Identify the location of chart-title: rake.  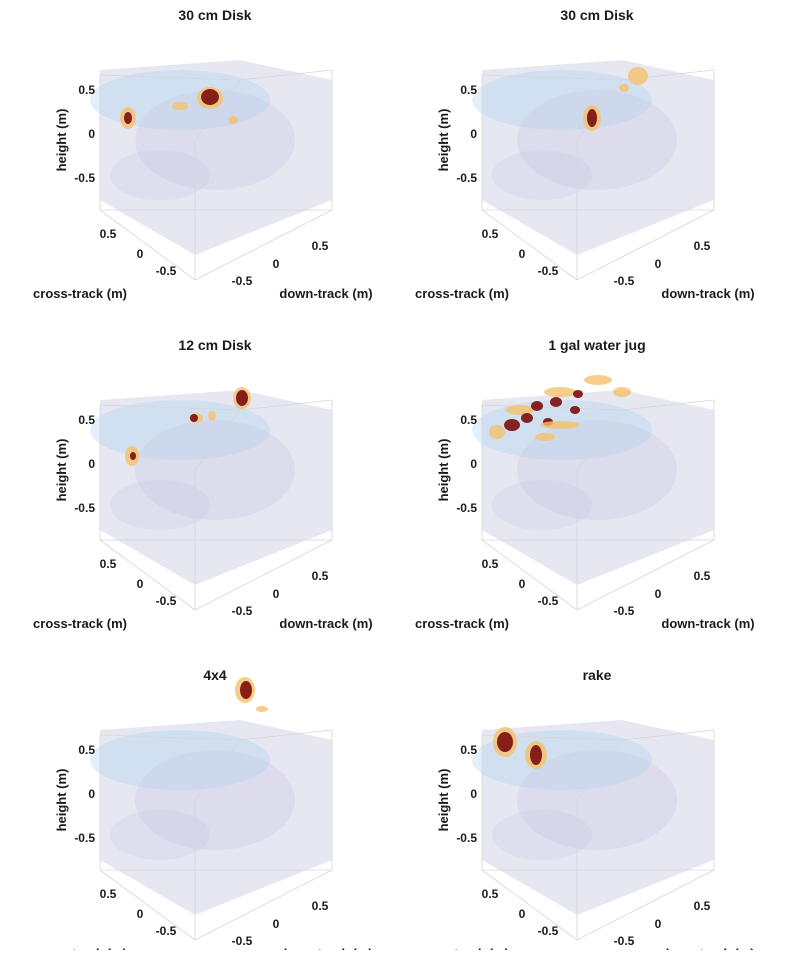
(597, 675).